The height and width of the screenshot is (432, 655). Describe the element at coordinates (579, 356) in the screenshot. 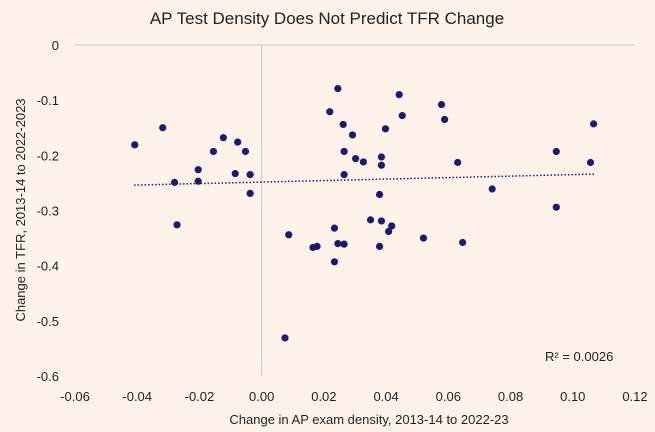

I see `r-squared-annotation: R² = 0.0026` at that location.